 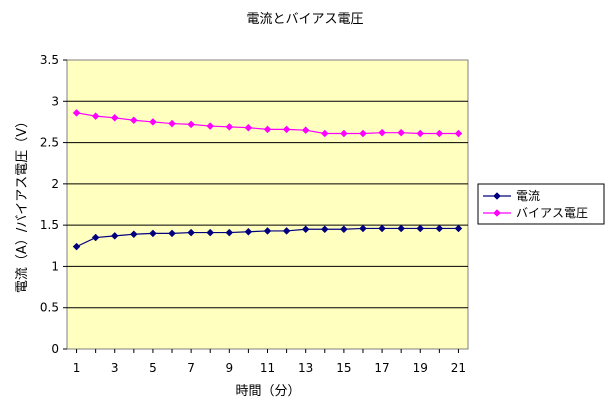 What do you see at coordinates (267, 391) in the screenshot?
I see `x-axis-label: 時間（分）` at bounding box center [267, 391].